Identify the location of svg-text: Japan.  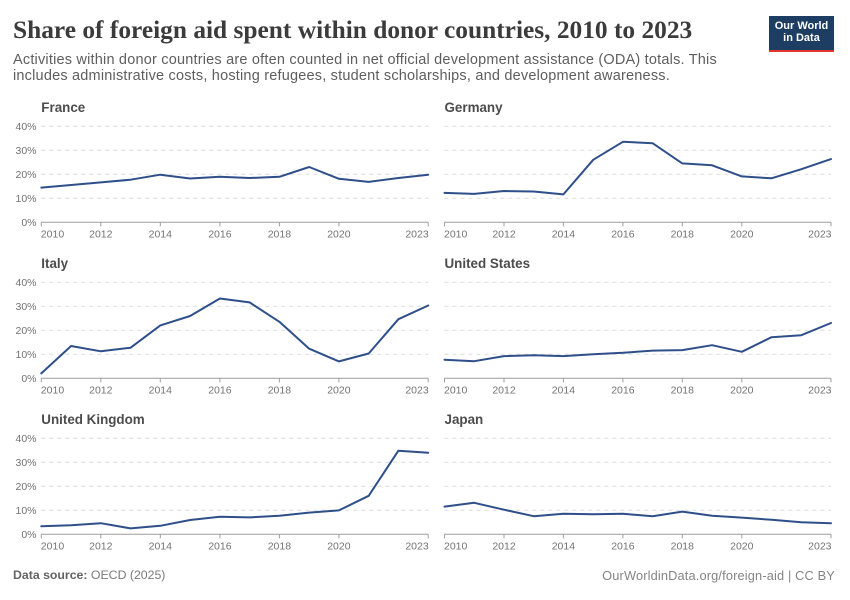
(464, 419).